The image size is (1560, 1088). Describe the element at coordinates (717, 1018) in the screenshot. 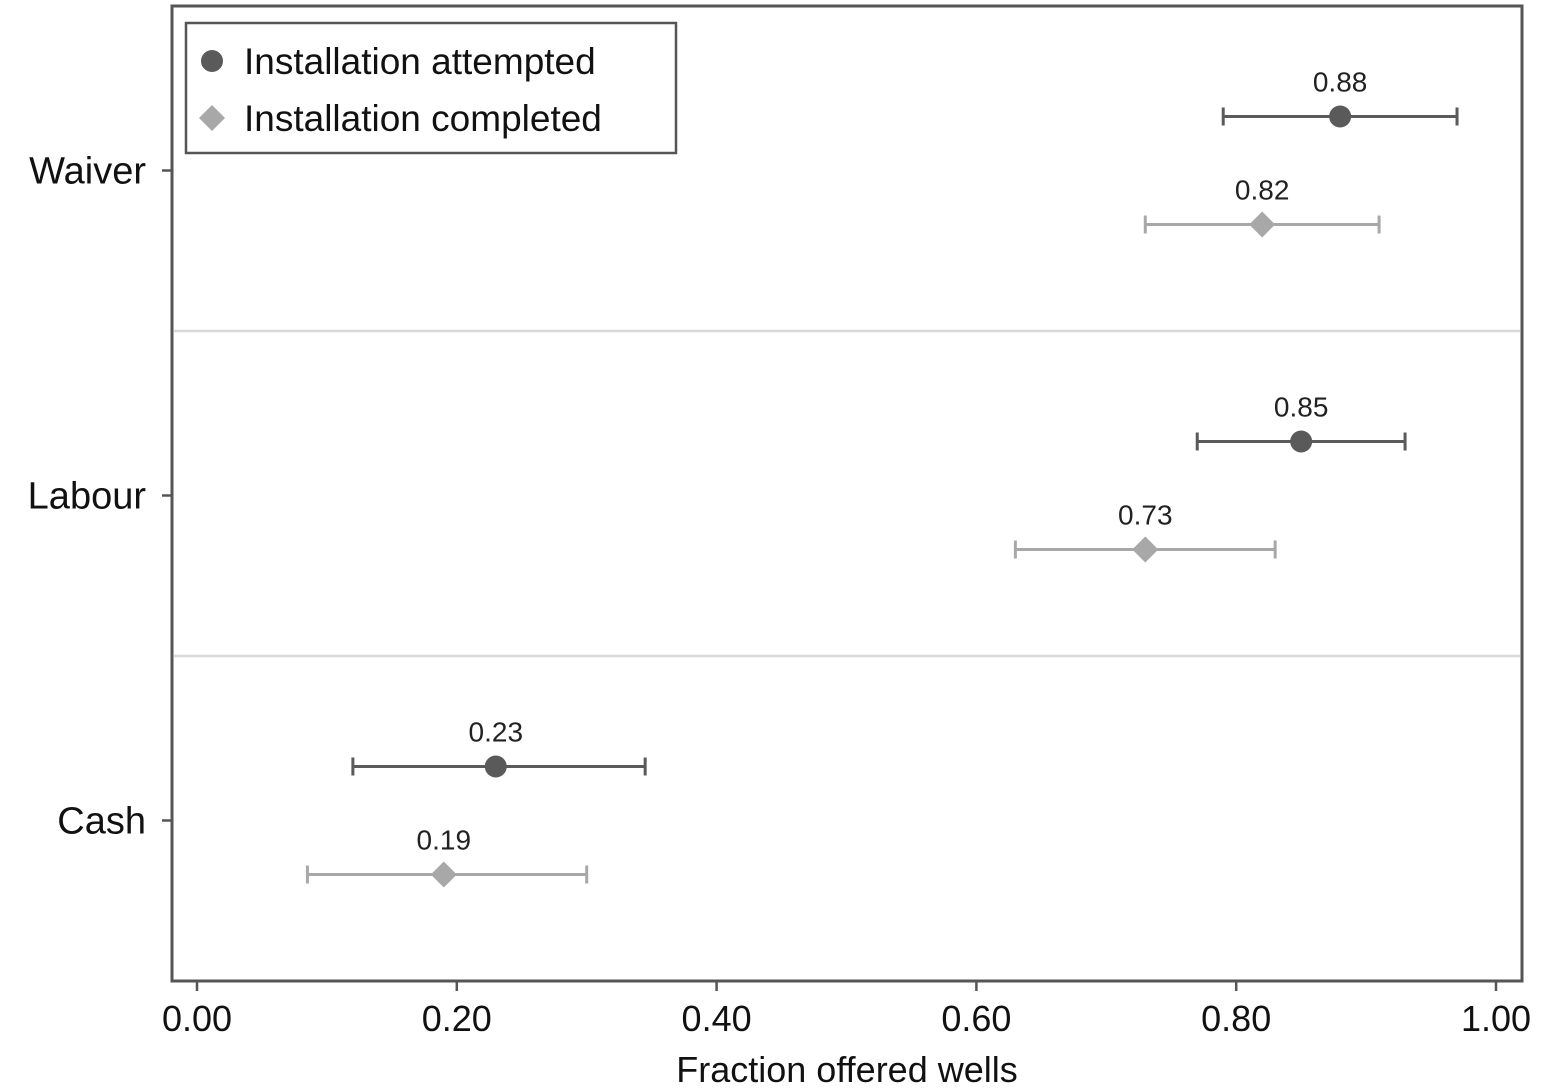

I see `x-tick-label: 0.40` at that location.